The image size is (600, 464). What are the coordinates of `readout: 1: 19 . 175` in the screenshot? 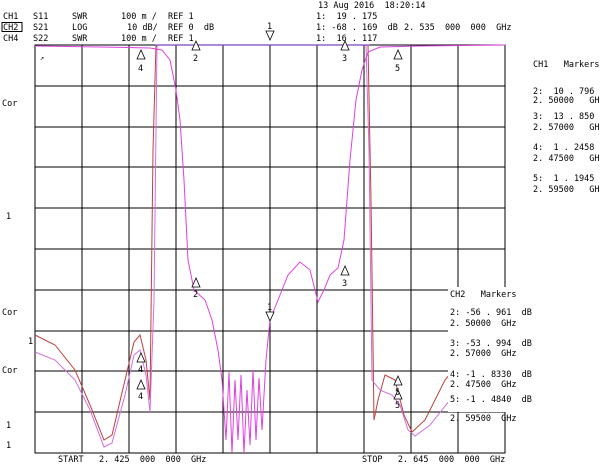 It's located at (346, 17).